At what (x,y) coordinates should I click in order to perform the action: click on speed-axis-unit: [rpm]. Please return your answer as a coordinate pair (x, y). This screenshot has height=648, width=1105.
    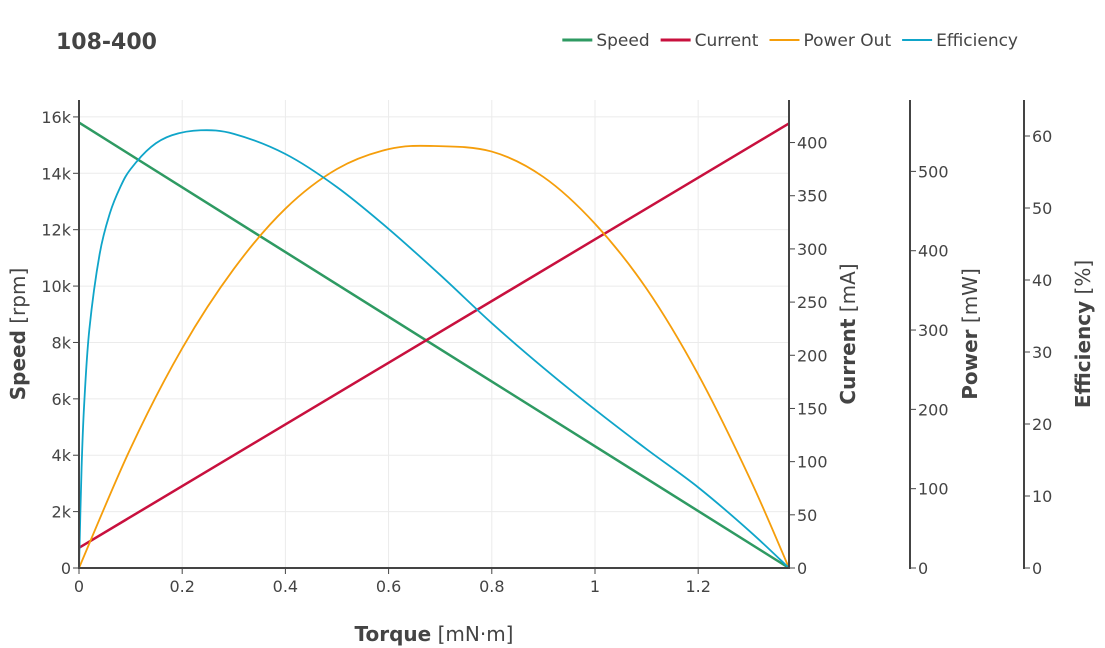
    Looking at the image, I should click on (18, 299).